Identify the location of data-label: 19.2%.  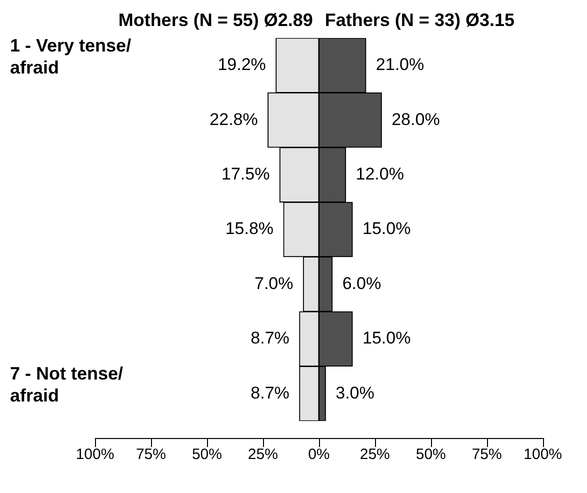
(242, 64).